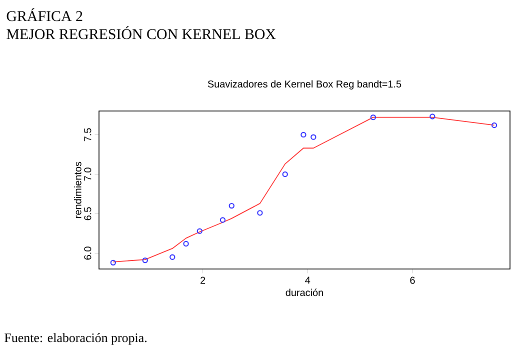 The image size is (517, 347). I want to click on text: MEJOR REGRESIÓN CON KERNEL BOX, so click(141, 33).